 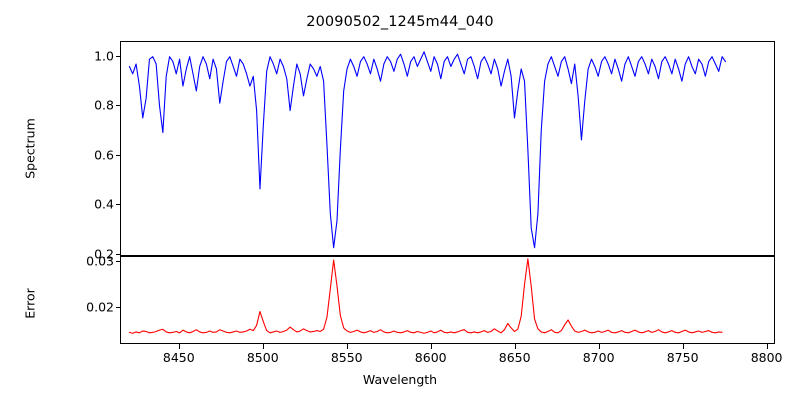 I want to click on spectrum-y-tick-text: 0.8, so click(x=104, y=105).